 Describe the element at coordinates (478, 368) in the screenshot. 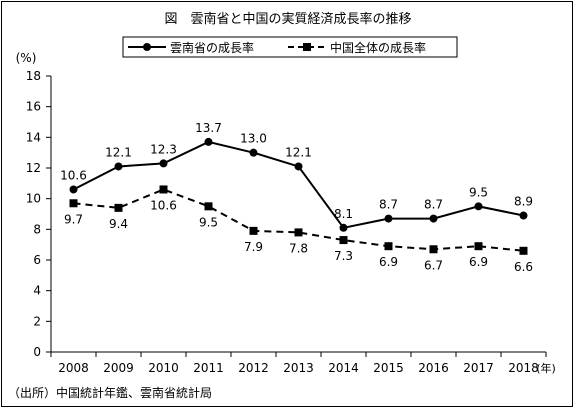

I see `x-tick-label: 2017` at that location.